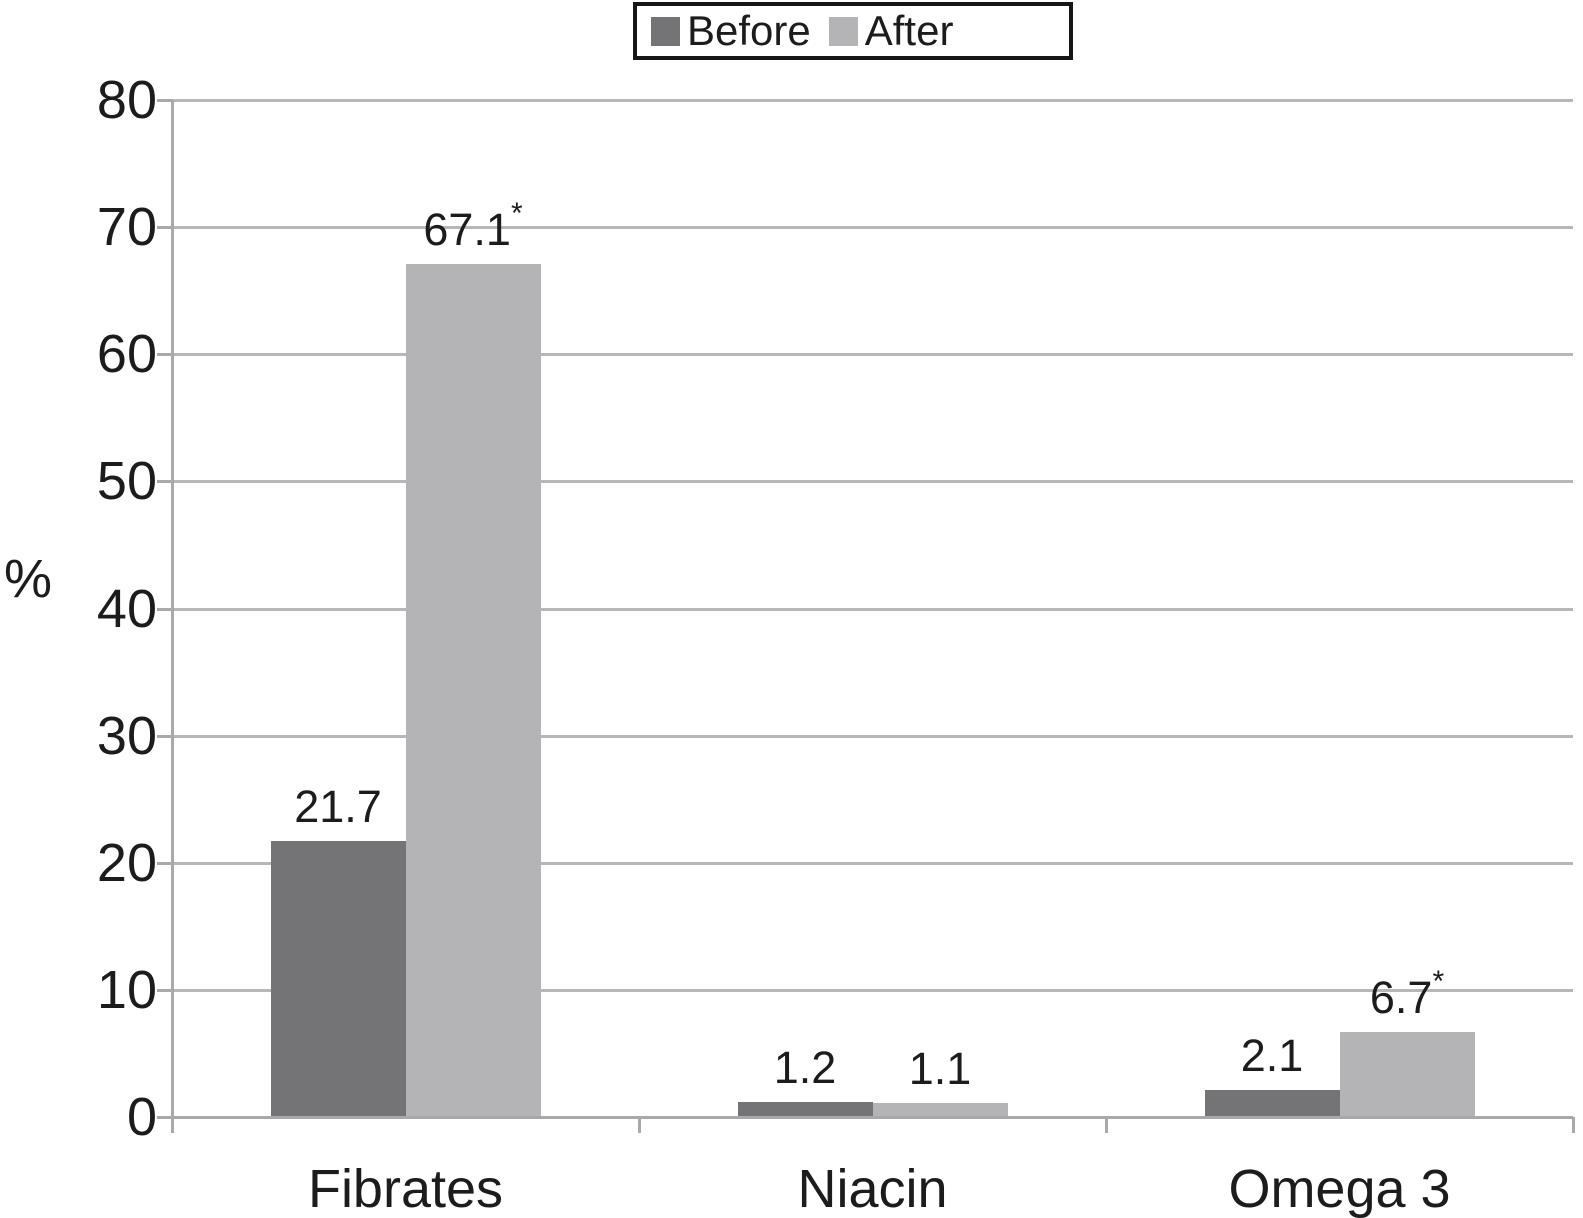 Image resolution: width=1583 pixels, height=1218 pixels. What do you see at coordinates (126, 227) in the screenshot?
I see `y-tick-label: 70` at bounding box center [126, 227].